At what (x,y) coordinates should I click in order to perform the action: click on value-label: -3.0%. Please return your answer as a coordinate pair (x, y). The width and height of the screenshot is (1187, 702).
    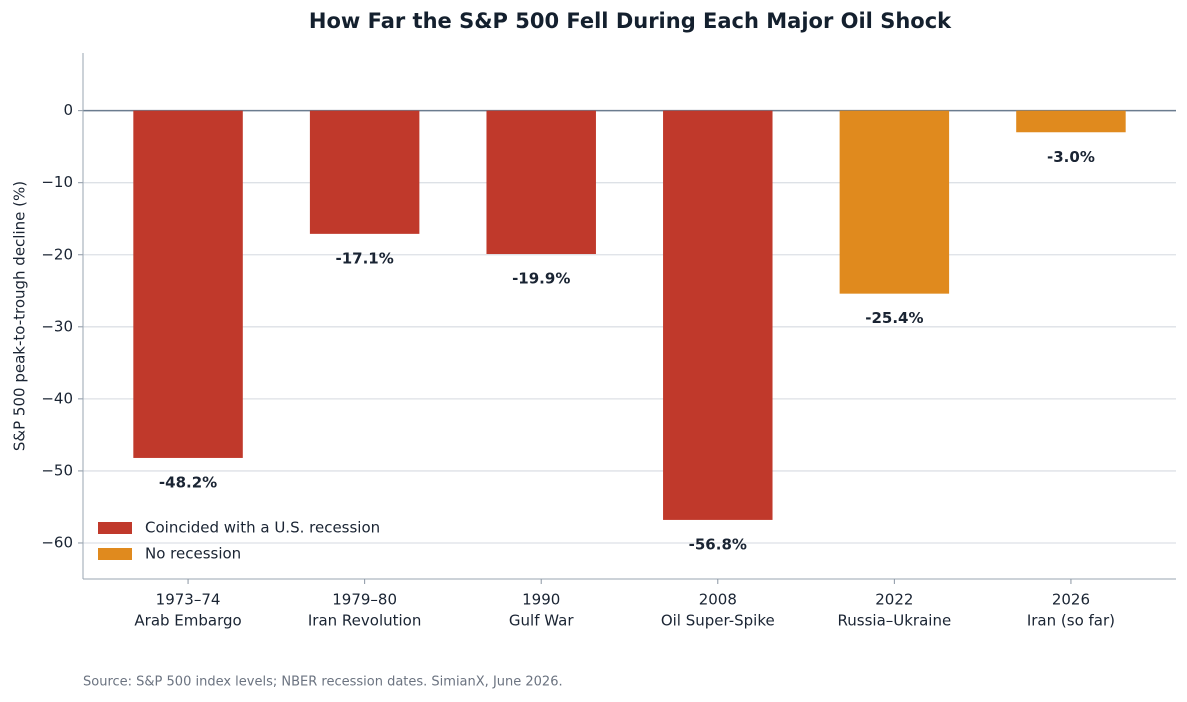
    Looking at the image, I should click on (1071, 157).